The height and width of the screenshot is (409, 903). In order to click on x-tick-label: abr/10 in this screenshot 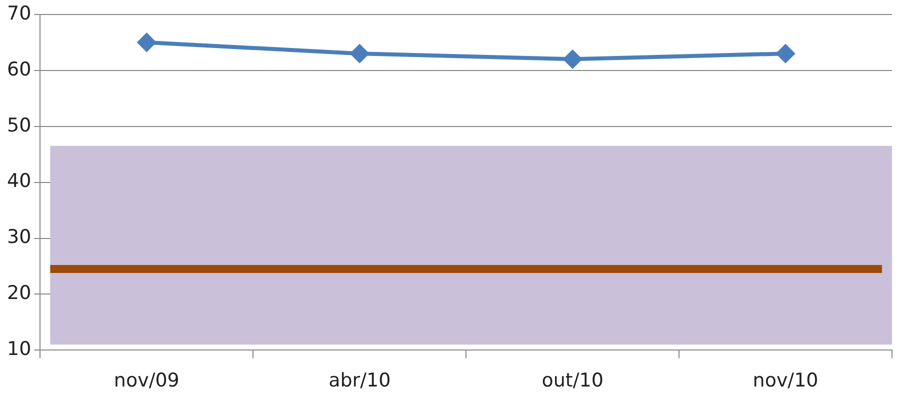, I will do `click(359, 381)`.